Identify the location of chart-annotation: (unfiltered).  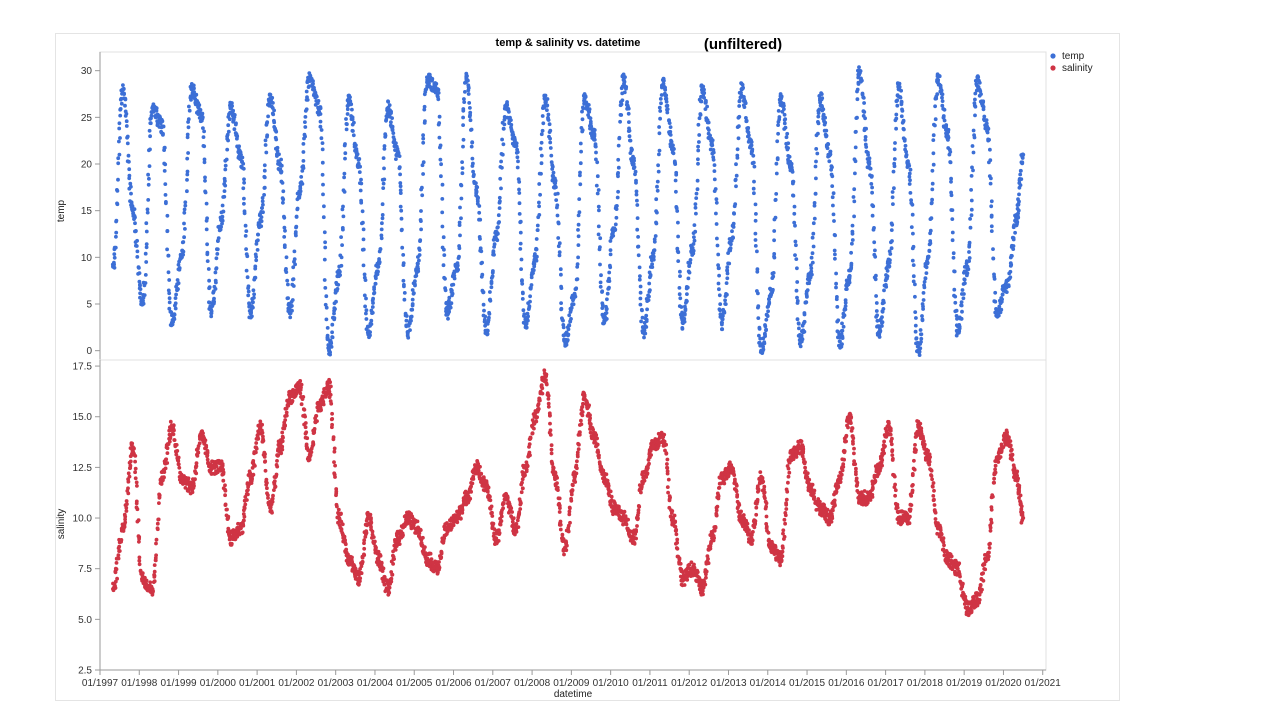
(743, 44).